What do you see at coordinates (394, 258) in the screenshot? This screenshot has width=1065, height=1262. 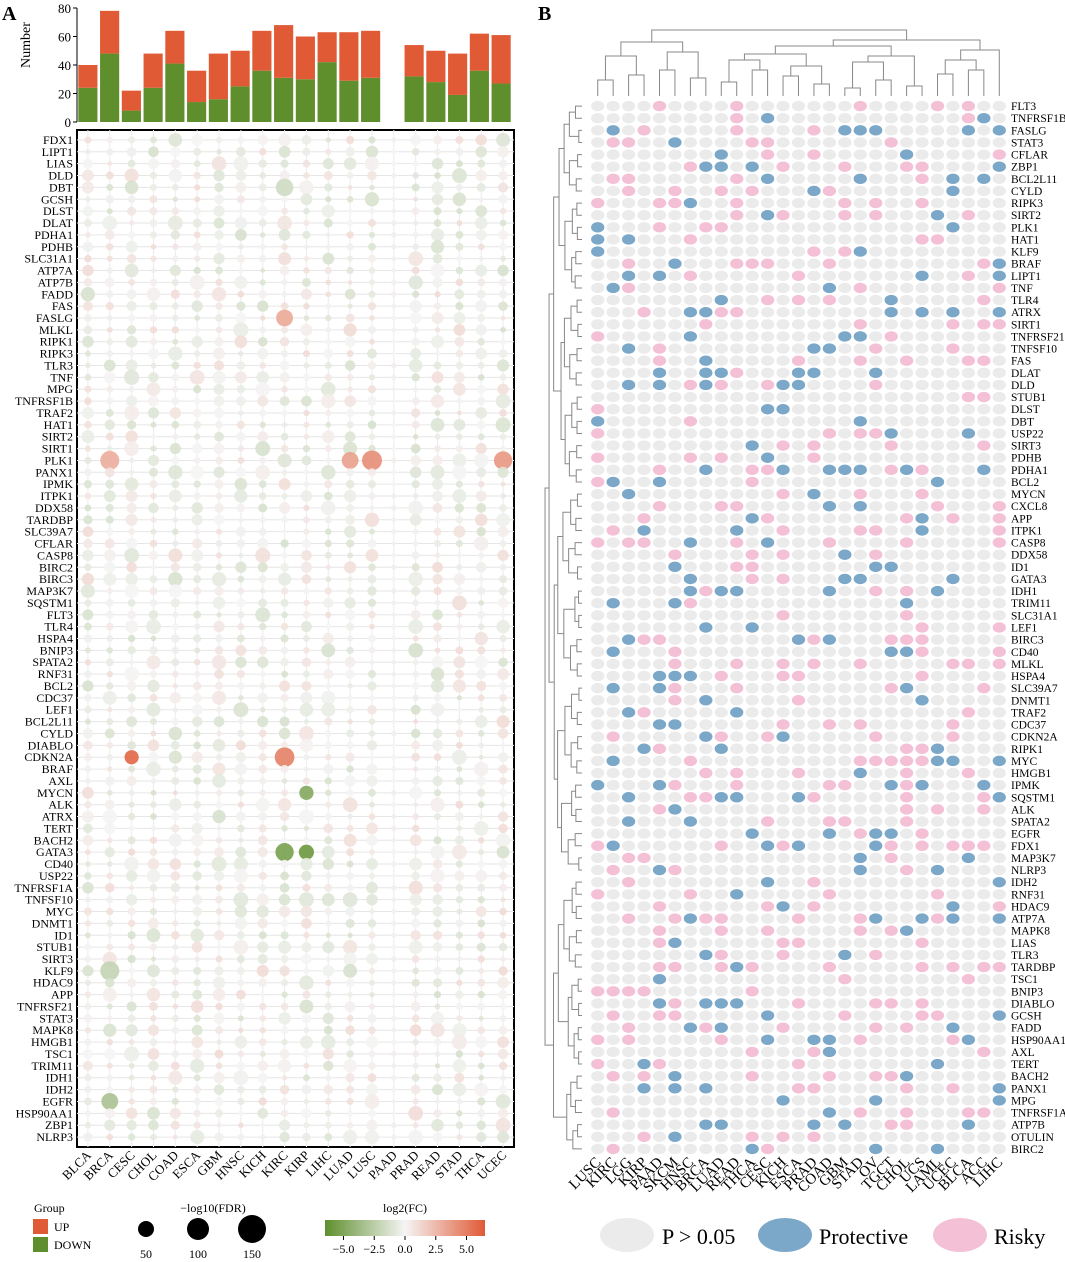 I see `bubble-SLC31A1-PAAD` at bounding box center [394, 258].